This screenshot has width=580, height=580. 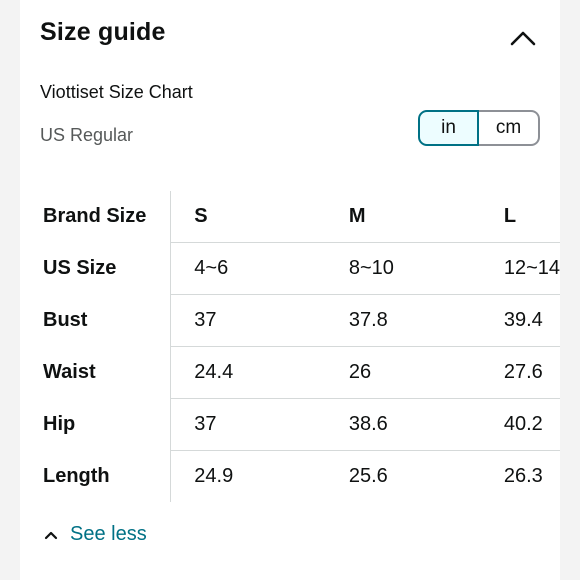 What do you see at coordinates (523, 476) in the screenshot?
I see `table-cell: 26.3` at bounding box center [523, 476].